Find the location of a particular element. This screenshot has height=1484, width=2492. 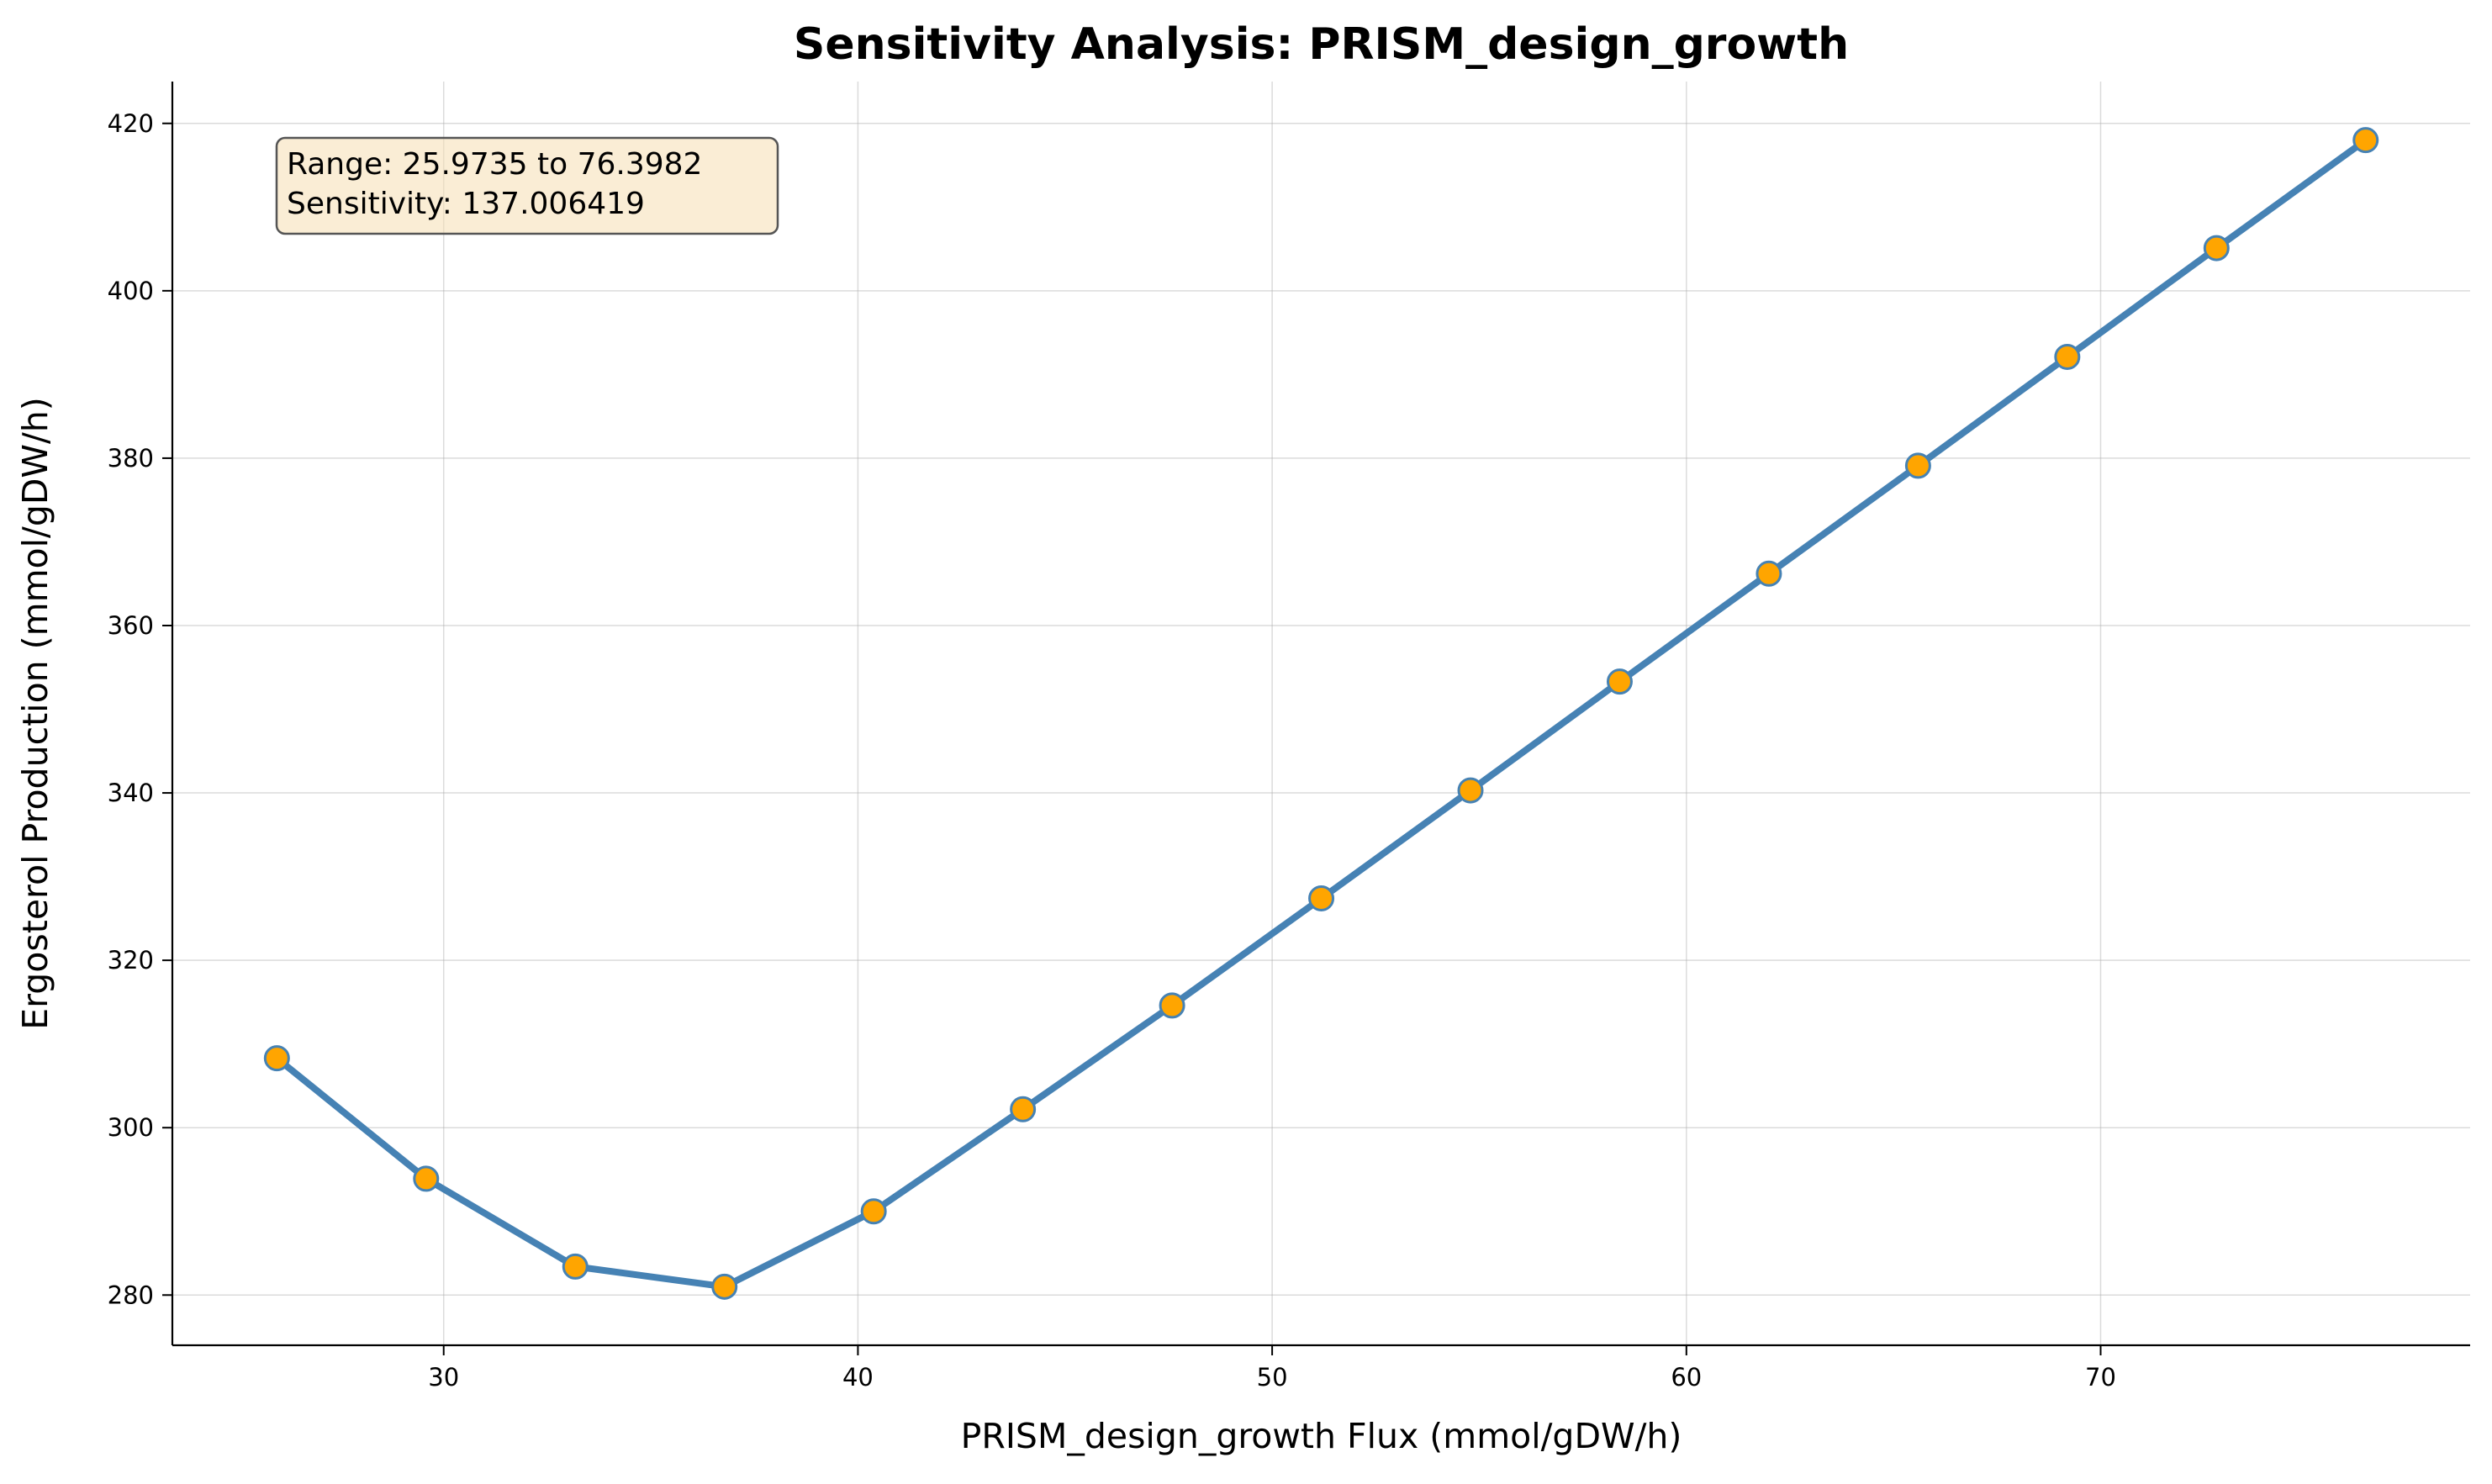

y-tick-label: 280 is located at coordinates (131, 1295).